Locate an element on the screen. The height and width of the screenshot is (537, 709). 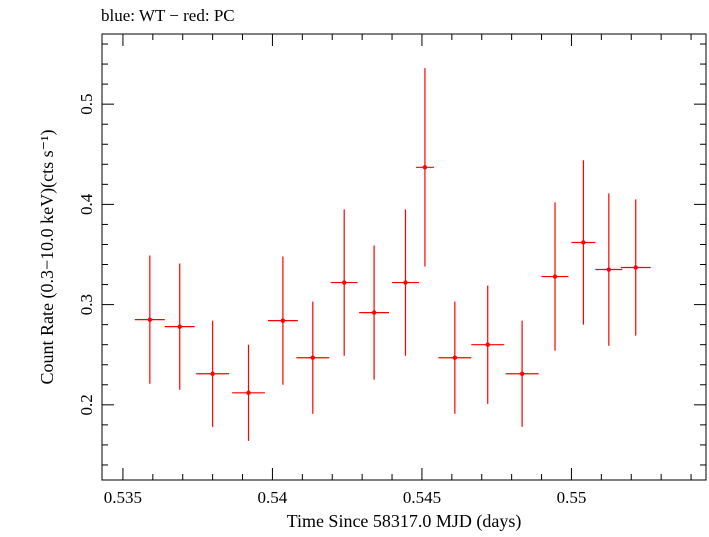
x-tick-label: 0.545 is located at coordinates (422, 497).